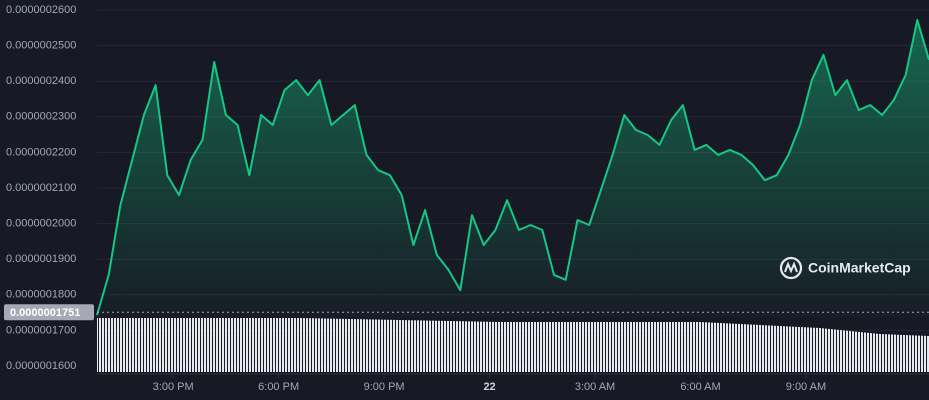 This screenshot has height=400, width=929. I want to click on x-tick-label: 3:00 PM, so click(173, 387).